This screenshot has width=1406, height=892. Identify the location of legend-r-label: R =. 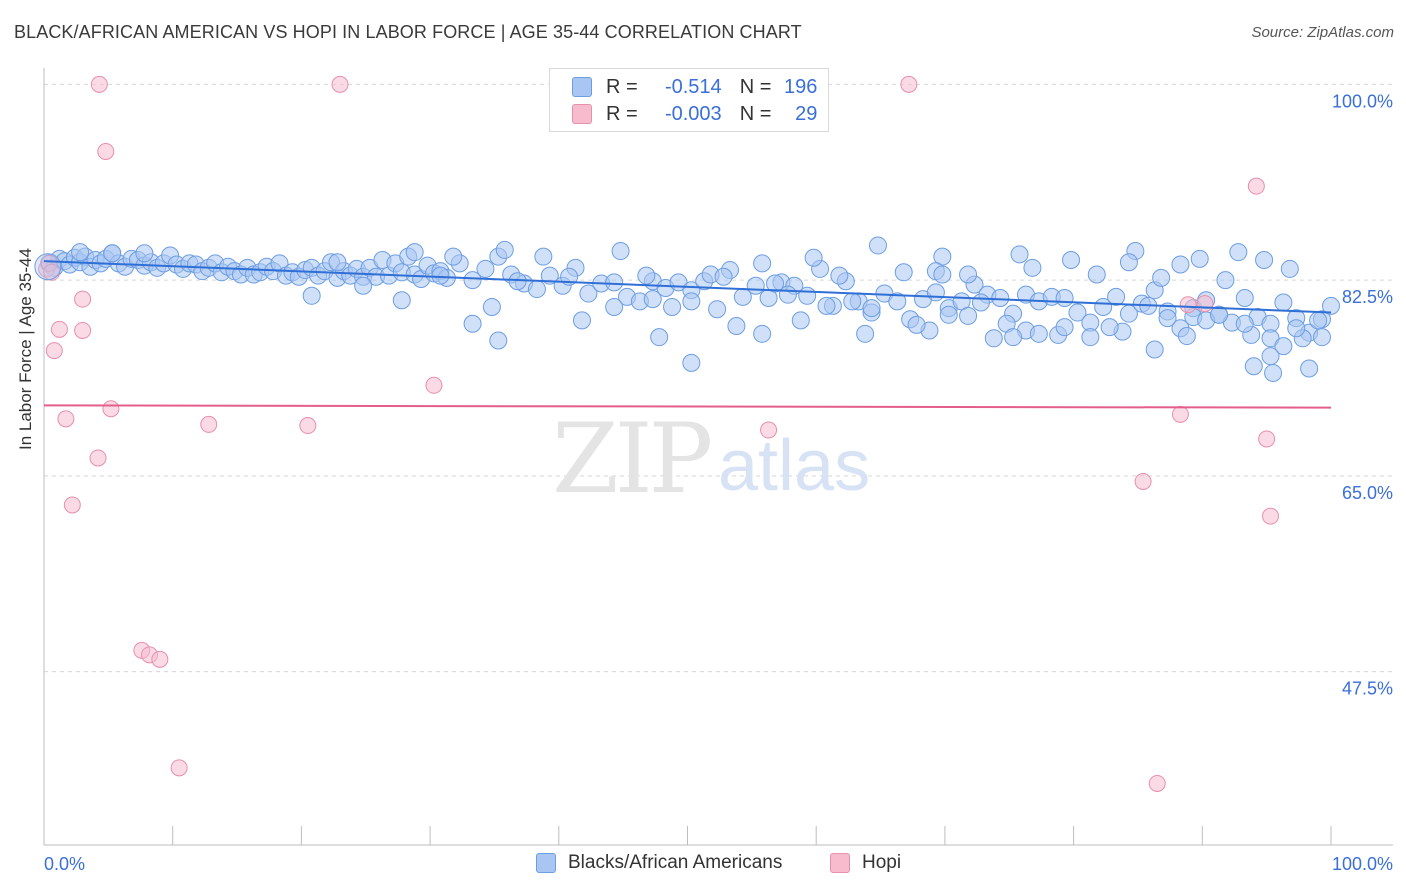
(622, 113).